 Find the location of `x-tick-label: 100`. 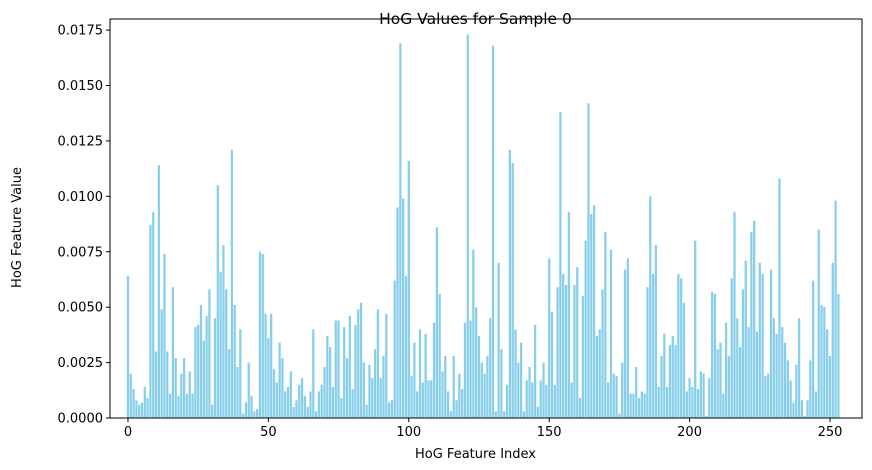

x-tick-label: 100 is located at coordinates (408, 432).